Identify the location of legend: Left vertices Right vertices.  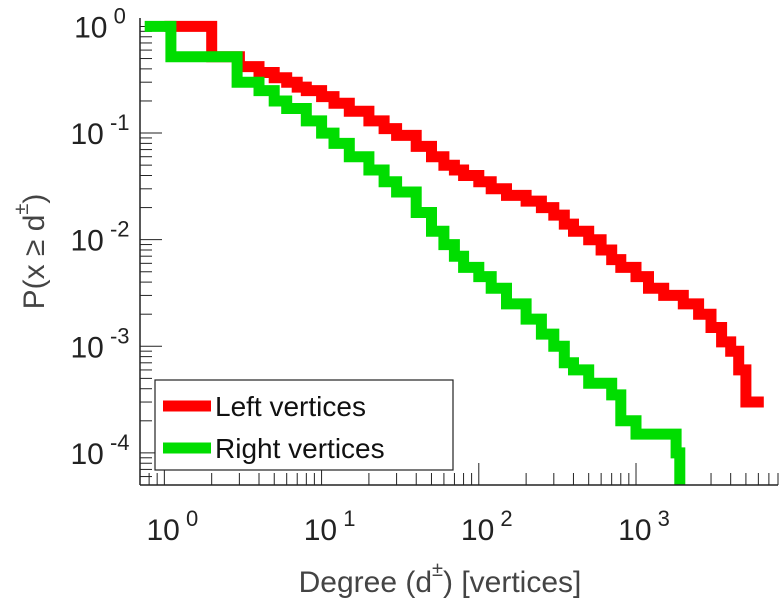
(304, 425).